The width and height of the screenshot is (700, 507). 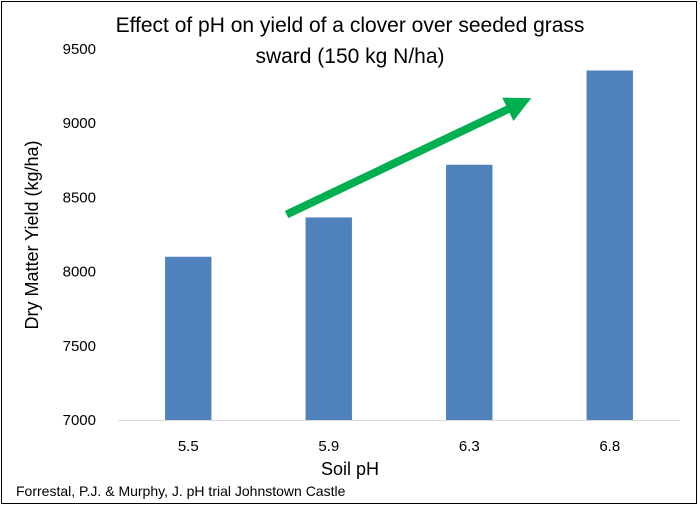 What do you see at coordinates (79, 272) in the screenshot?
I see `y-tick-label: 8000` at bounding box center [79, 272].